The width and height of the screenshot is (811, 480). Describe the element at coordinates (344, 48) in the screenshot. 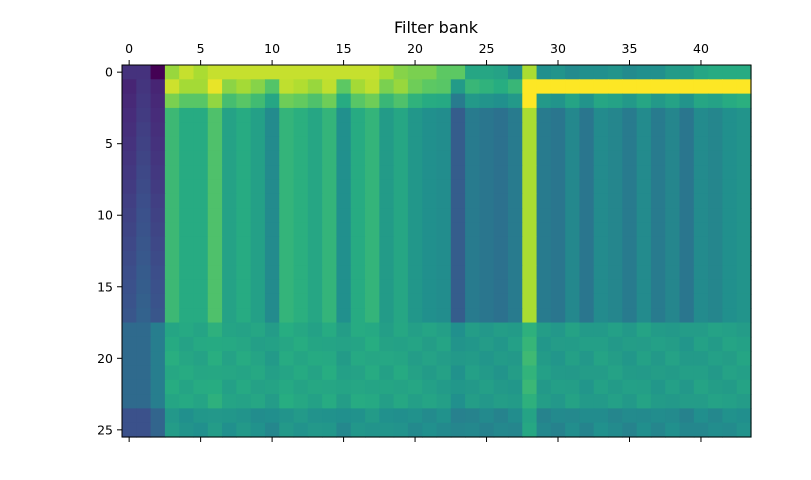

I see `x-tick-label: 15` at that location.